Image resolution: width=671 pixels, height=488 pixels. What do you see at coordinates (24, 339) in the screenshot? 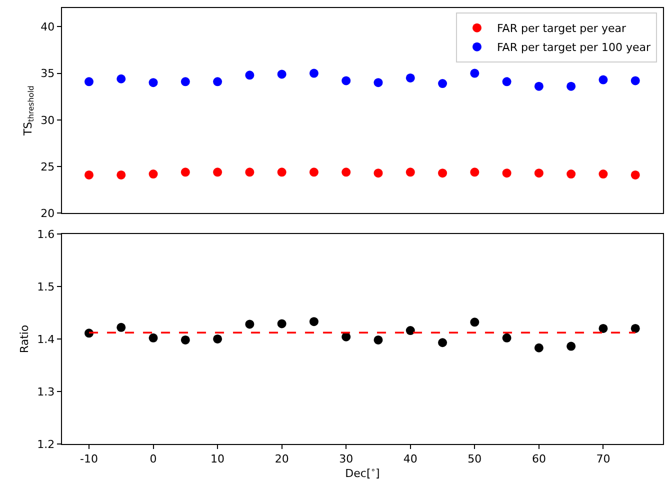
I see `y-axis-title: Ratio` at bounding box center [24, 339].